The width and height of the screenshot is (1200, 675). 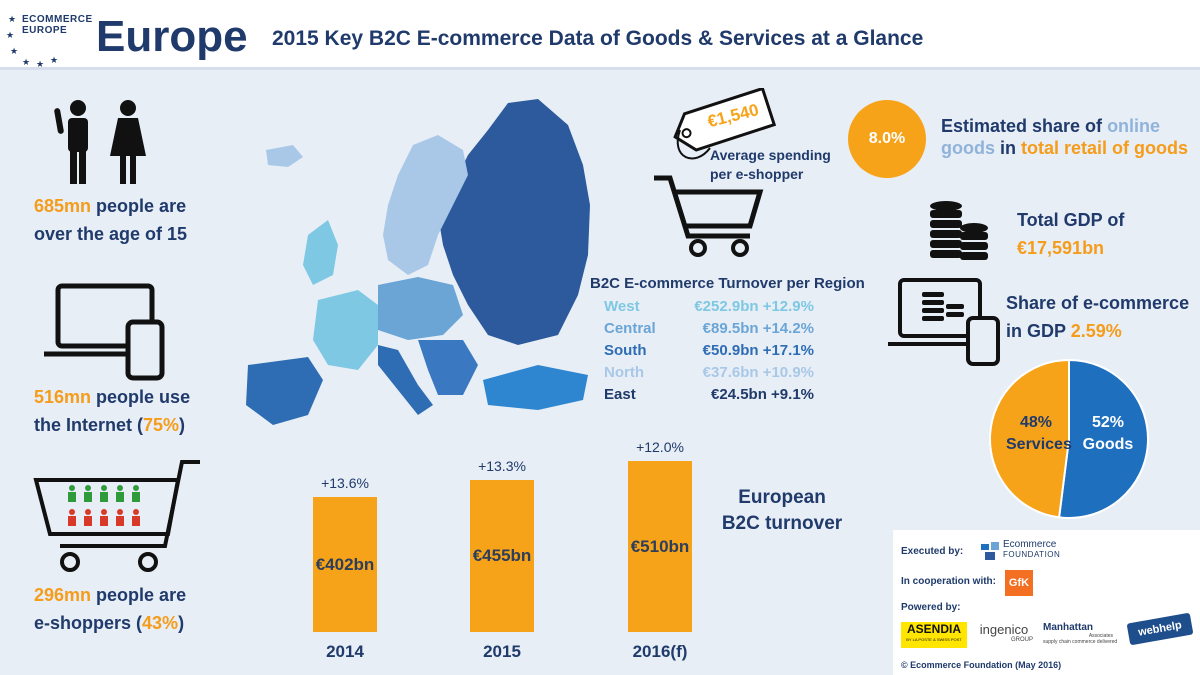 I want to click on ecommerce-foundation-logo: Ecommerce FOUNDATION, so click(x=1031, y=550).